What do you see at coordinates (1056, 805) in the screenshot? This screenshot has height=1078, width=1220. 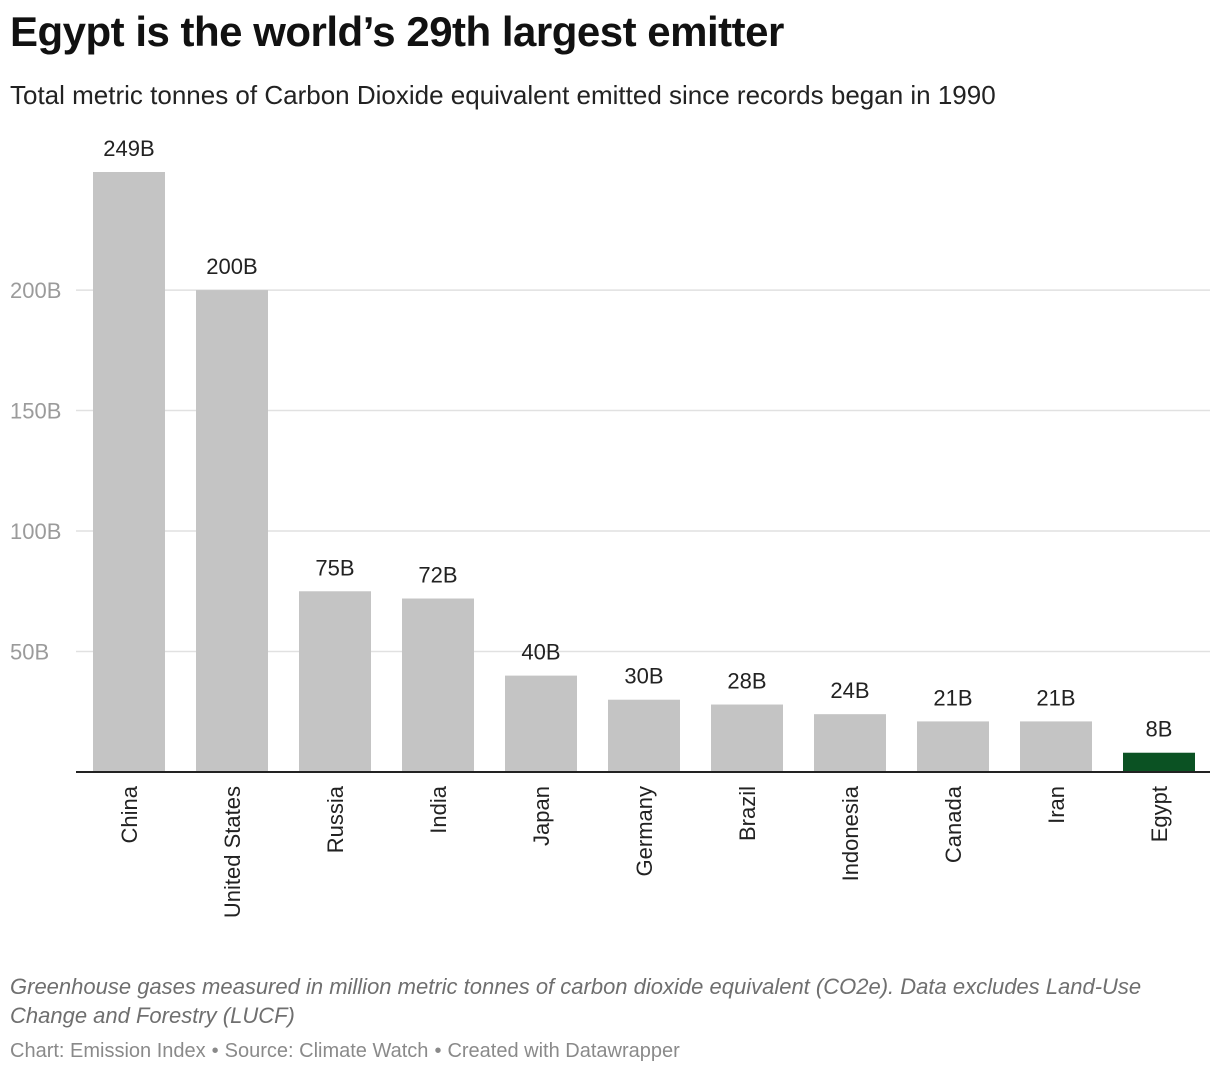 I see `x-category-label: Iran` at bounding box center [1056, 805].